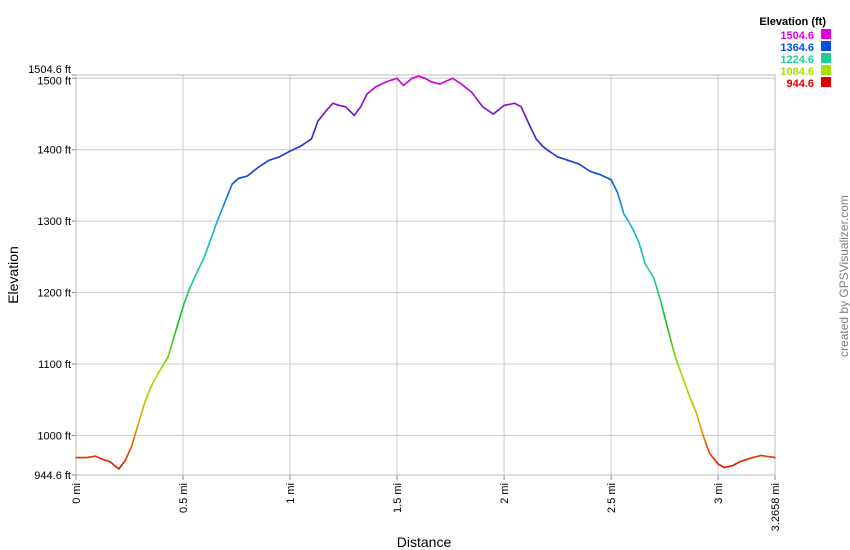  What do you see at coordinates (54, 294) in the screenshot?
I see `y-tick-label: 1200 ft` at bounding box center [54, 294].